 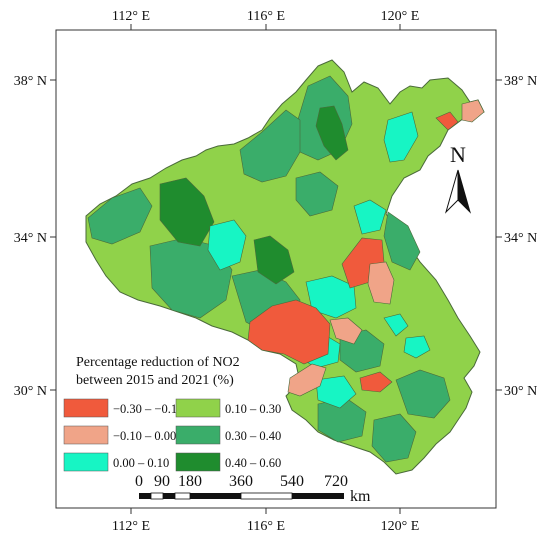 I want to click on scale-label-180: 180, so click(x=190, y=481).